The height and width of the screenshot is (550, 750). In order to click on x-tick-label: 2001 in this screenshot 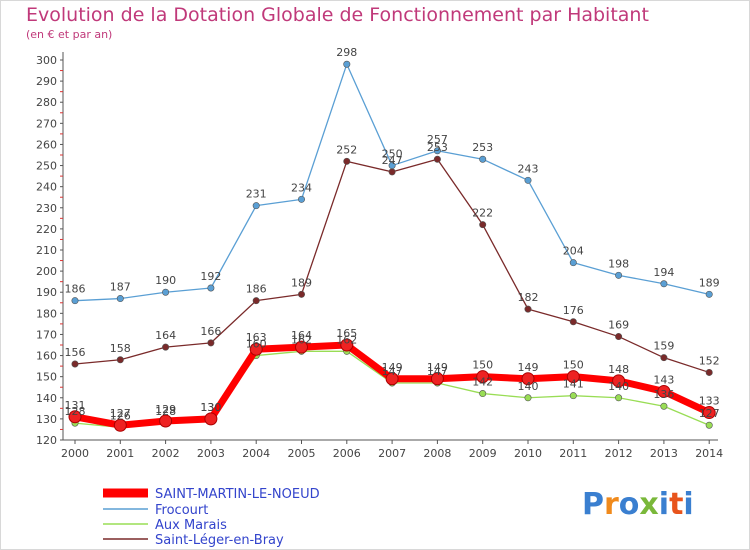, I will do `click(120, 453)`.